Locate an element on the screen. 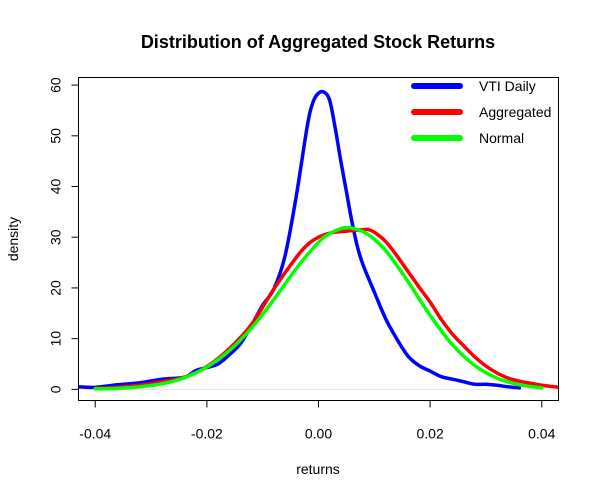 The height and width of the screenshot is (500, 600). x-tick-label: -0.04 is located at coordinates (95, 434).